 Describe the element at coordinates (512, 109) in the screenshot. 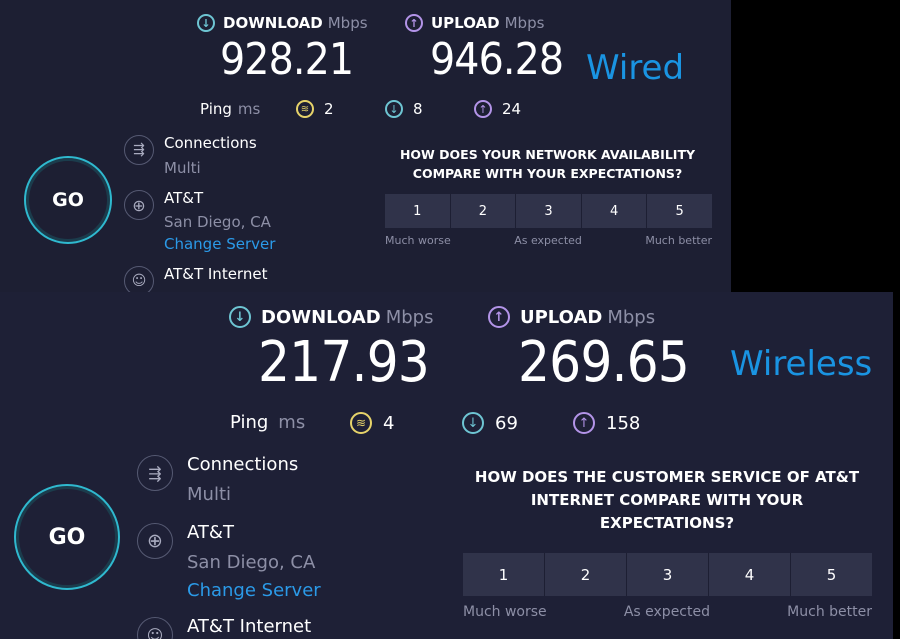

I see `ping-upload-value: 24` at that location.